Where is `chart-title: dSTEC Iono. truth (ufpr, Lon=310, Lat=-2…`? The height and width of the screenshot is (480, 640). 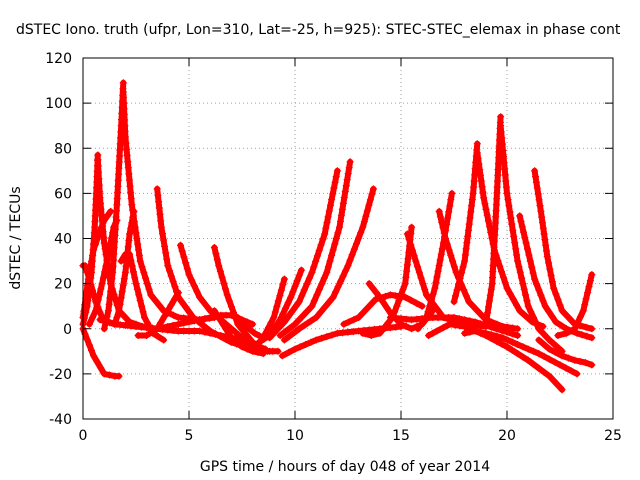 chart-title: dSTEC Iono. truth (ufpr, Lon=310, Lat=-2… is located at coordinates (318, 30).